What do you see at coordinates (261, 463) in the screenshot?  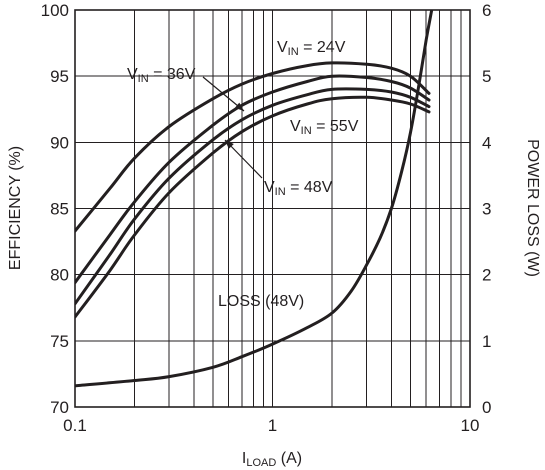 I see `x-axis-title-sub: LOAD` at bounding box center [261, 463].